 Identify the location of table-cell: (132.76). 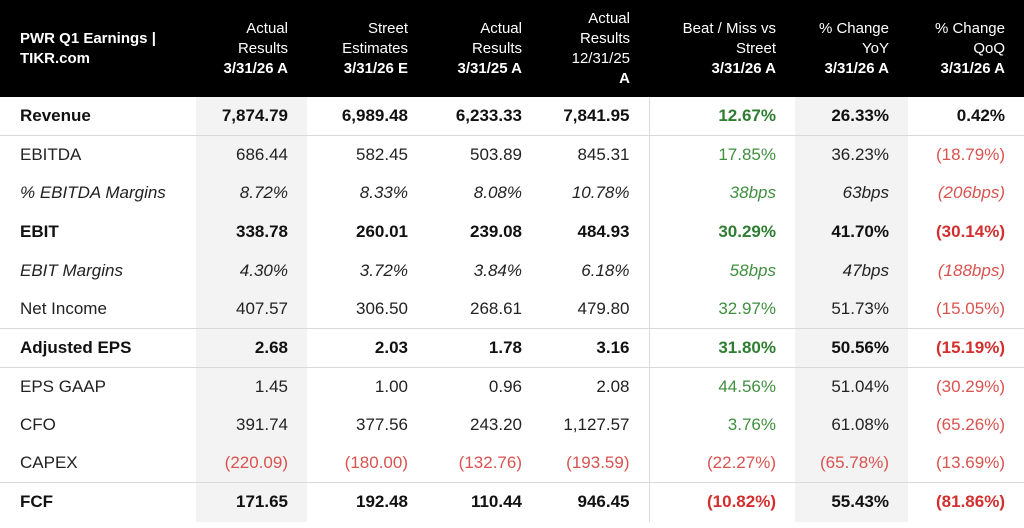
(490, 463).